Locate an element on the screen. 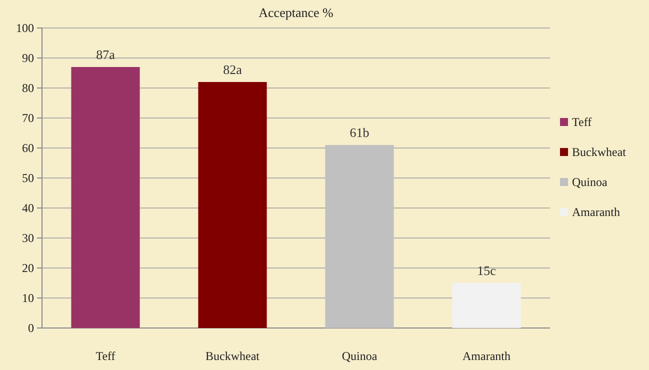 This screenshot has height=370, width=649. legend-label: Amaranth is located at coordinates (596, 212).